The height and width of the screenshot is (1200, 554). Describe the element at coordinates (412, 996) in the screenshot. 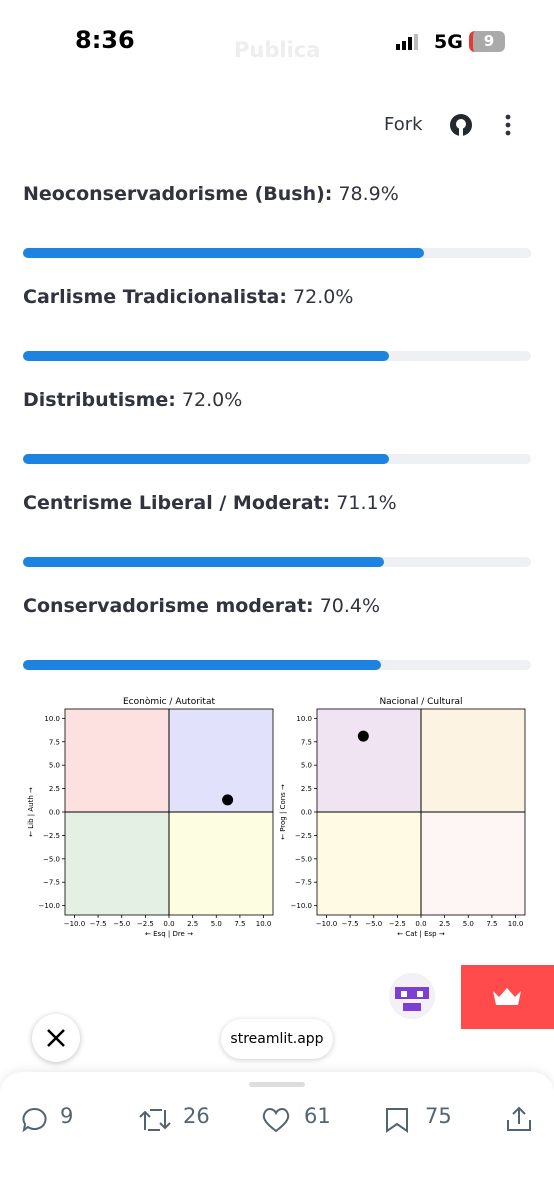

I see `avatar` at that location.